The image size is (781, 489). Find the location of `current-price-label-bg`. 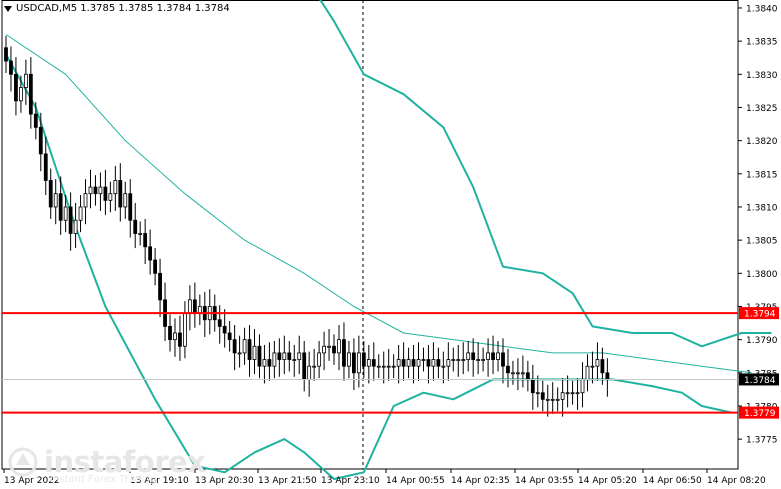

current-price-label-bg is located at coordinates (759, 379).